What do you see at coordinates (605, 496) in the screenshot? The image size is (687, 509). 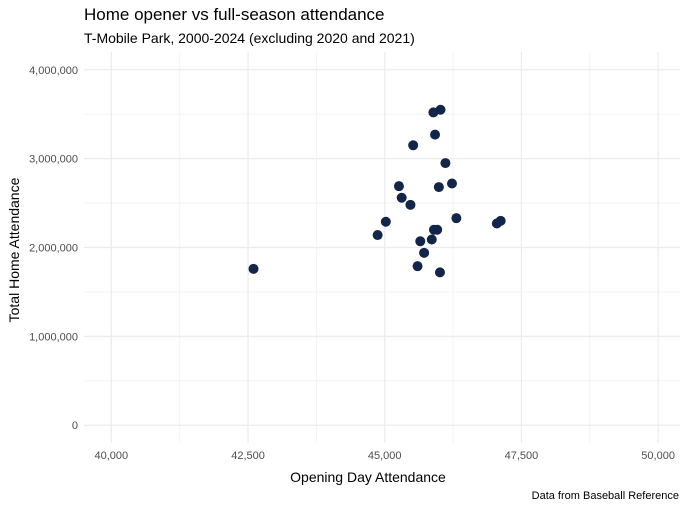 I see `chart-caption: Data from Baseball Reference` at bounding box center [605, 496].